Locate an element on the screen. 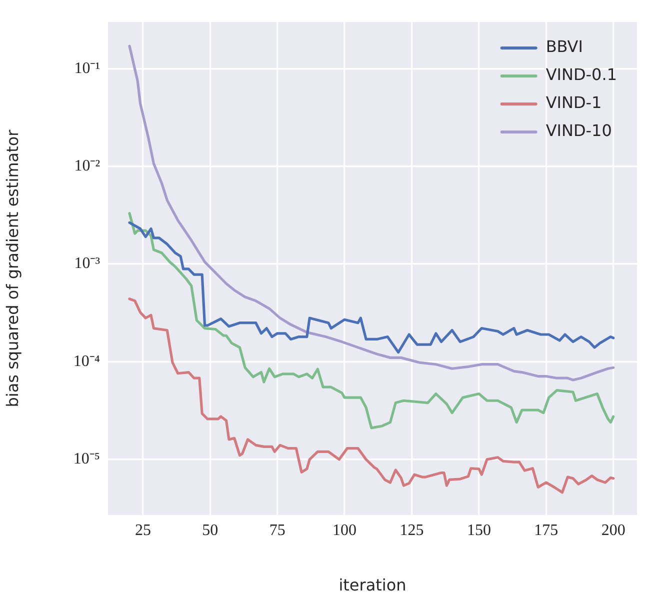  y-tick-label: 10⁻² is located at coordinates (87, 166).